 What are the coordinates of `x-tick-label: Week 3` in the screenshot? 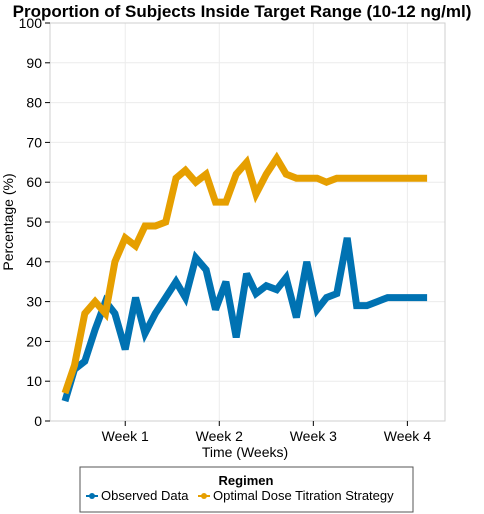 It's located at (313, 436).